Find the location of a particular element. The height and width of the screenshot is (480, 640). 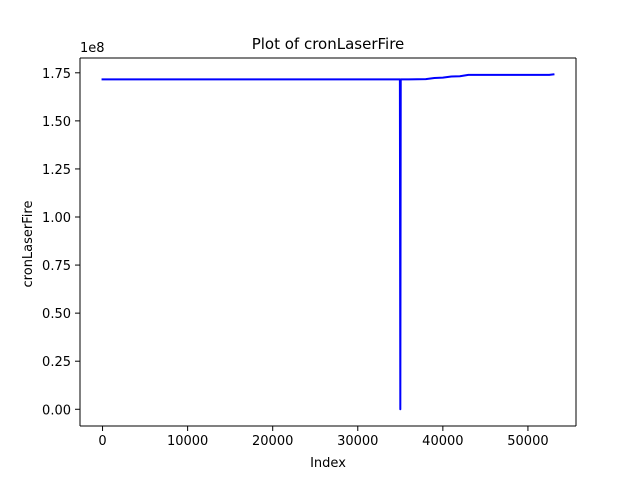

x-tick-label: 10000 is located at coordinates (187, 441).